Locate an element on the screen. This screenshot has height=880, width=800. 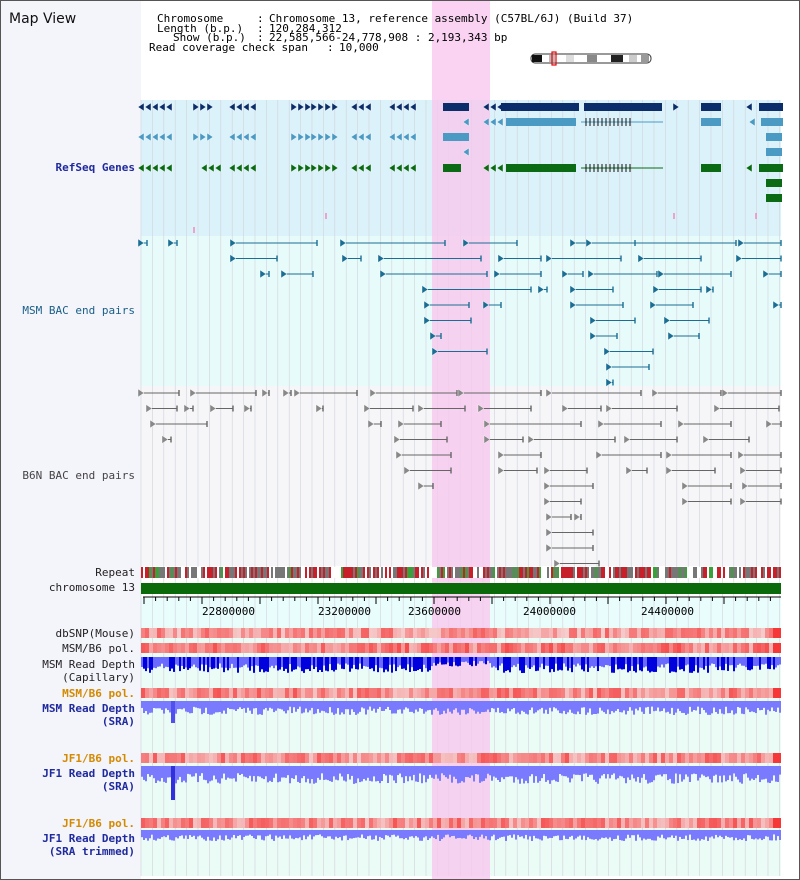
track-label-jf1-b6-pol: JF1/B6 pol. is located at coordinates (98, 758).